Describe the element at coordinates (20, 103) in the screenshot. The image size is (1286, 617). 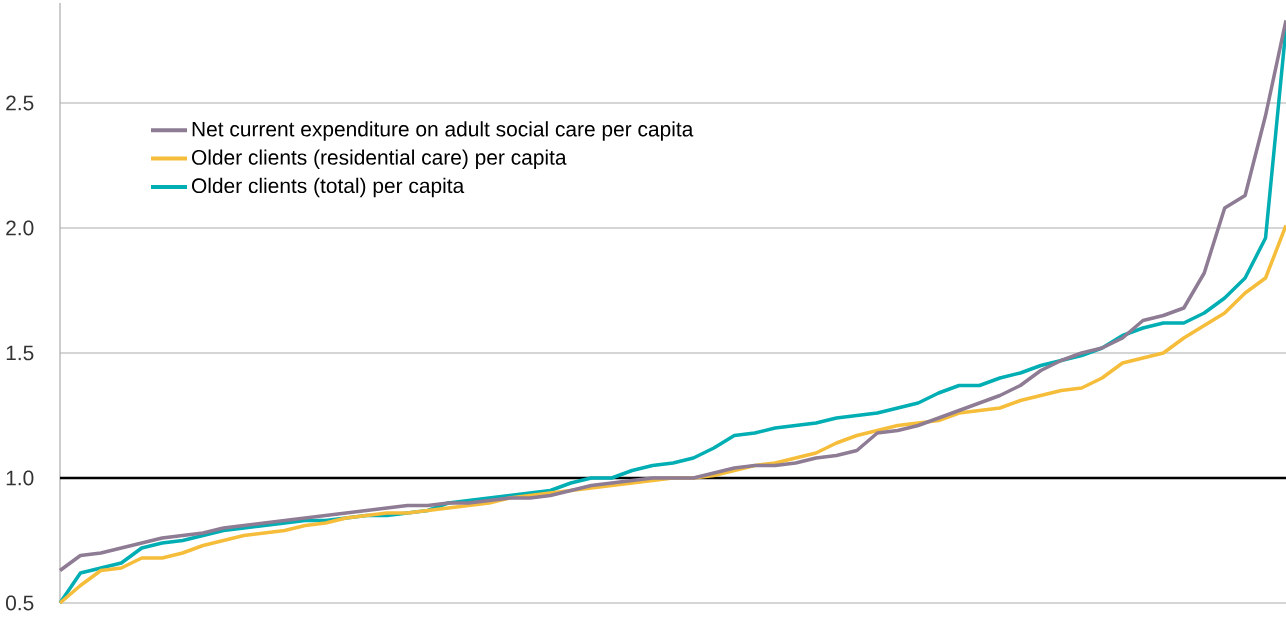
I see `y-tick-label: 2.5` at that location.